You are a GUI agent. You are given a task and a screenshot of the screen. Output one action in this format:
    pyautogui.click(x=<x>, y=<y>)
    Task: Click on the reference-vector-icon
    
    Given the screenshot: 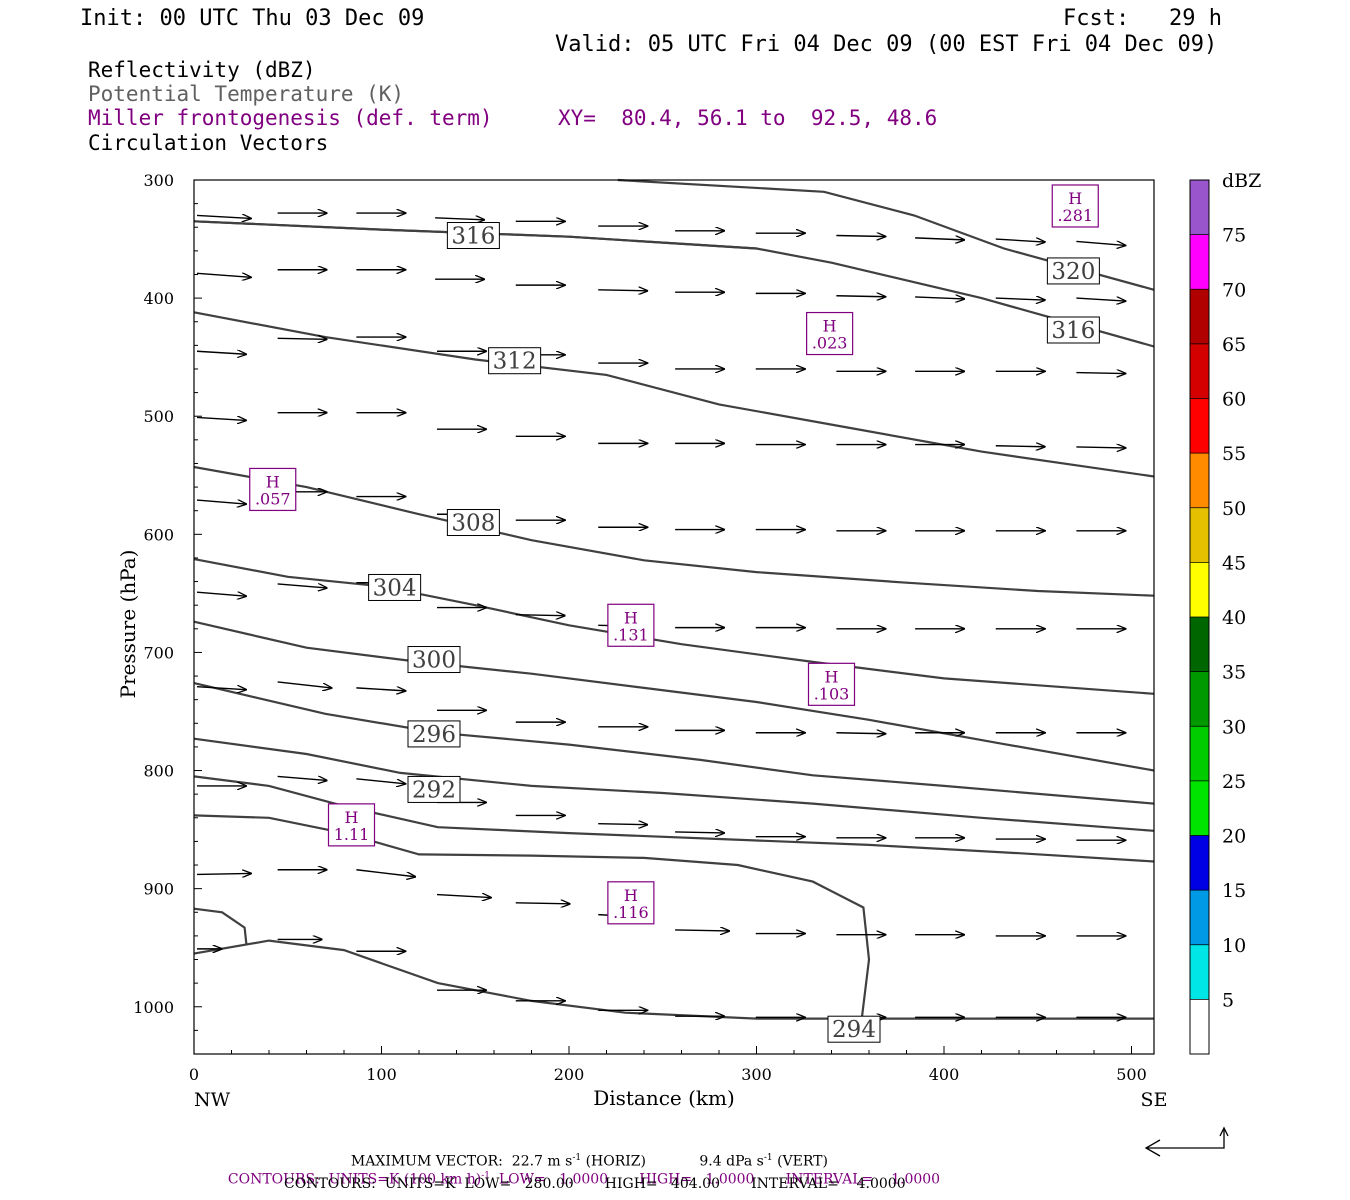 What is the action you would take?
    pyautogui.click(x=1186, y=1141)
    